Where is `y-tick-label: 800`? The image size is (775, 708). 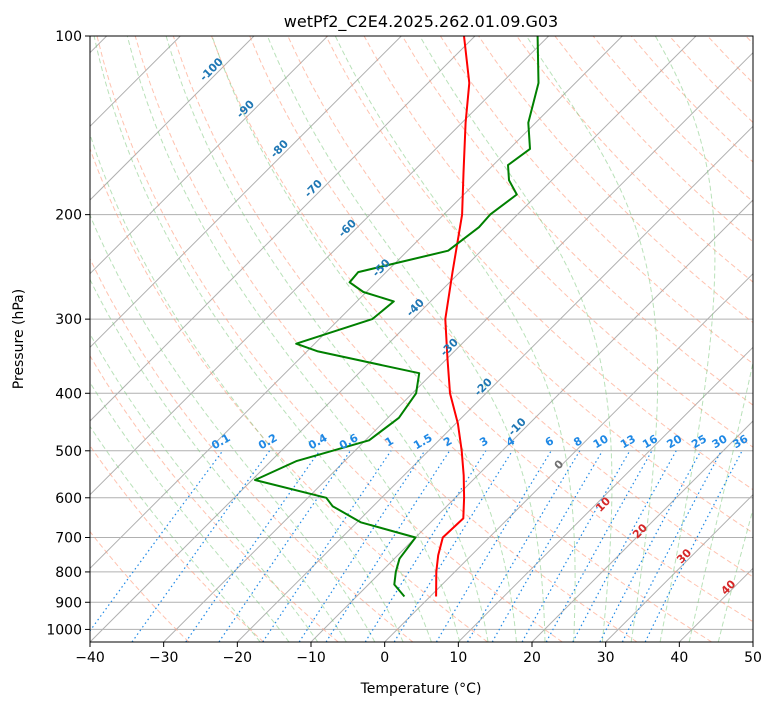
y-tick-label: 800 is located at coordinates (68, 573).